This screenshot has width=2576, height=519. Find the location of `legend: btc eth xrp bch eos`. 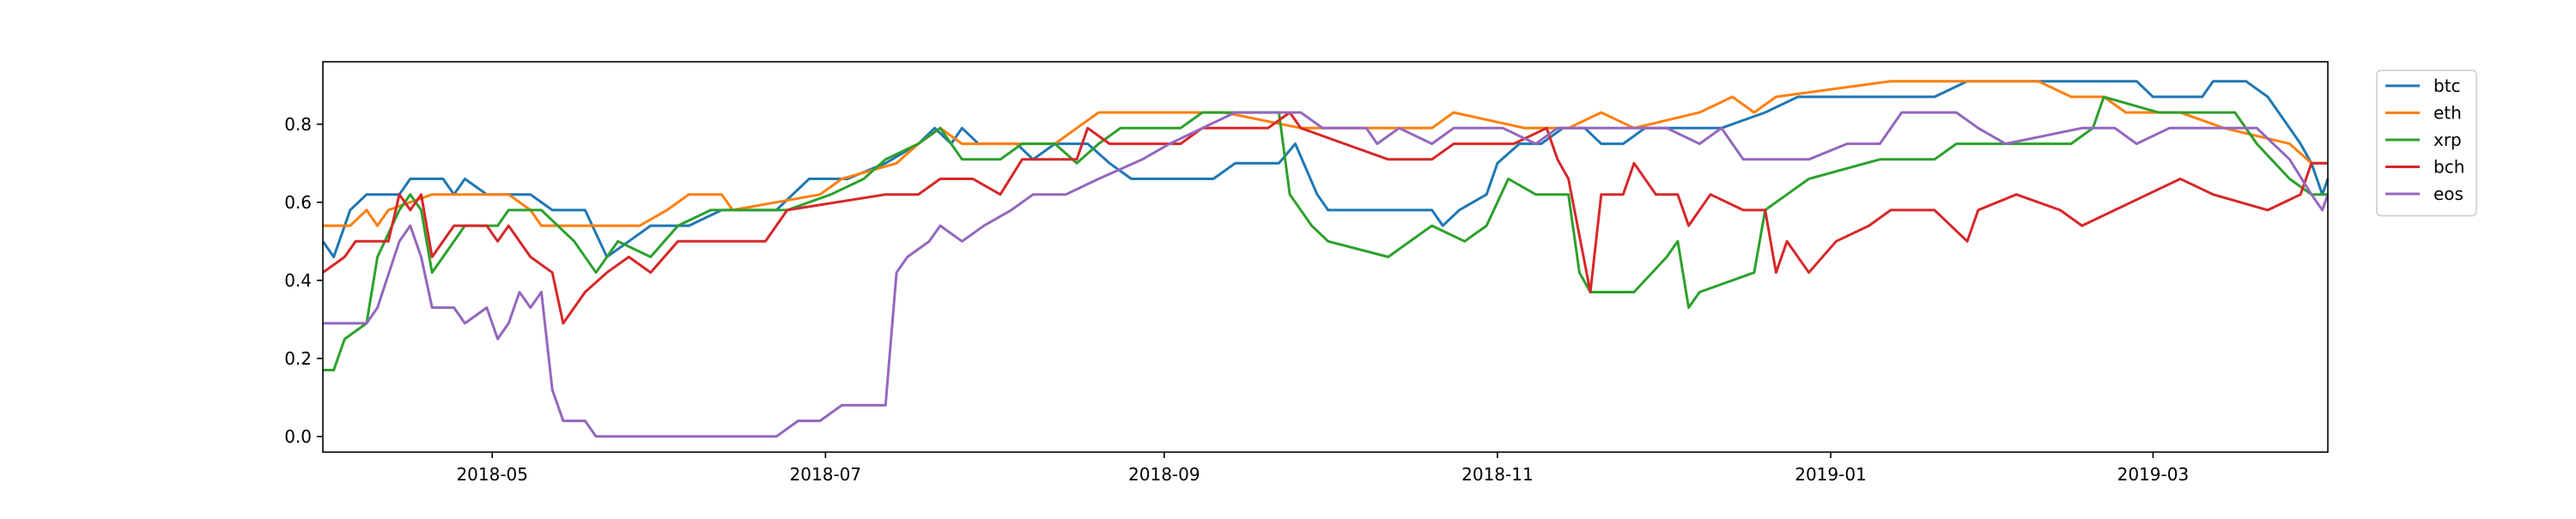

legend: btc eth xrp bch eos is located at coordinates (2427, 143).